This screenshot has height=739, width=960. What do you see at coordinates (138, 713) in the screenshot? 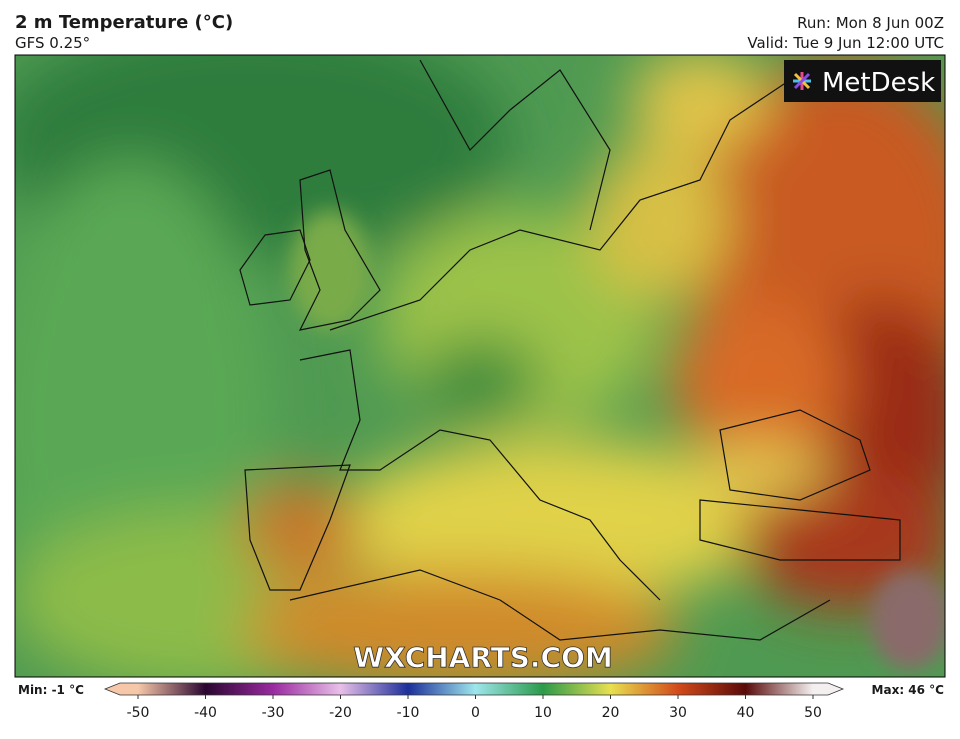
I see `tick-label: -50` at bounding box center [138, 713].